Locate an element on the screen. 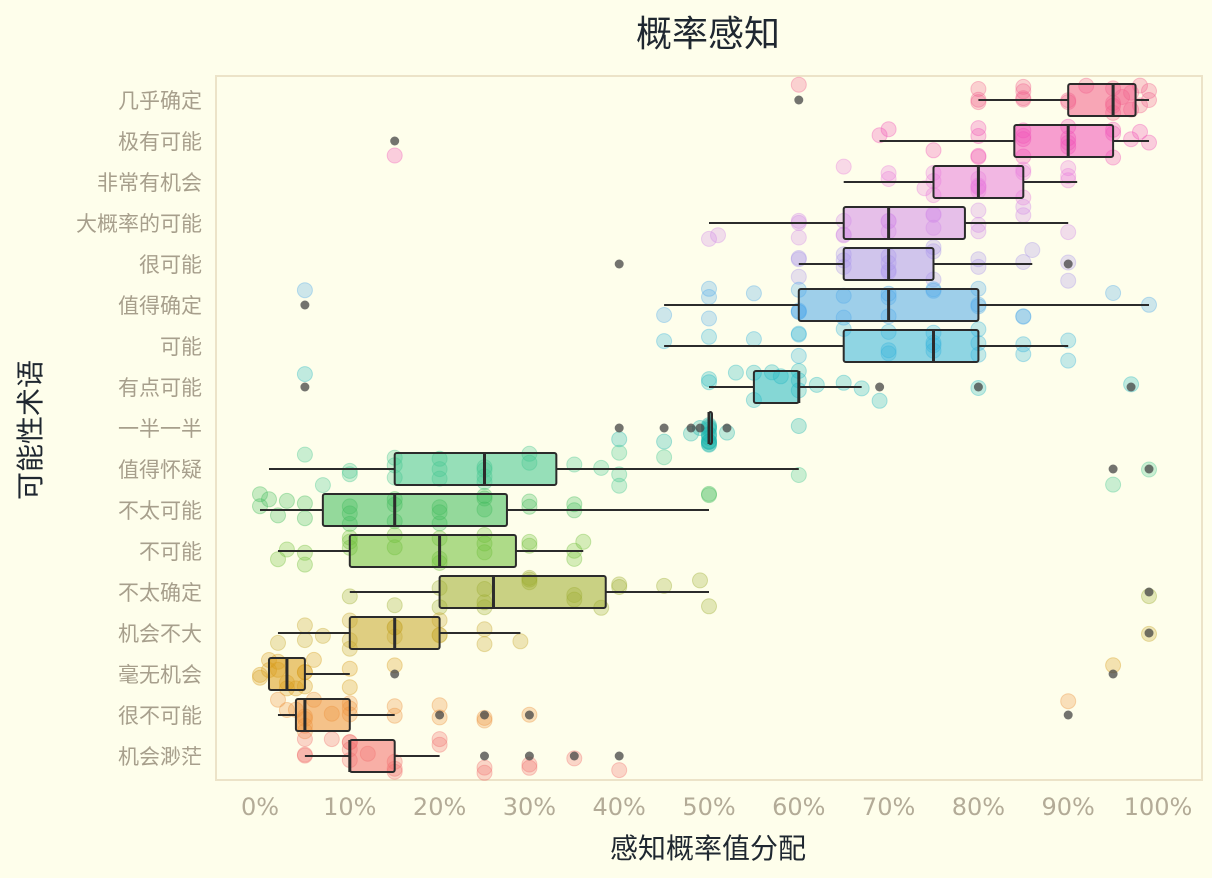 The width and height of the screenshot is (1212, 878). y-tick-label: 大概率的可能 is located at coordinates (139, 224).